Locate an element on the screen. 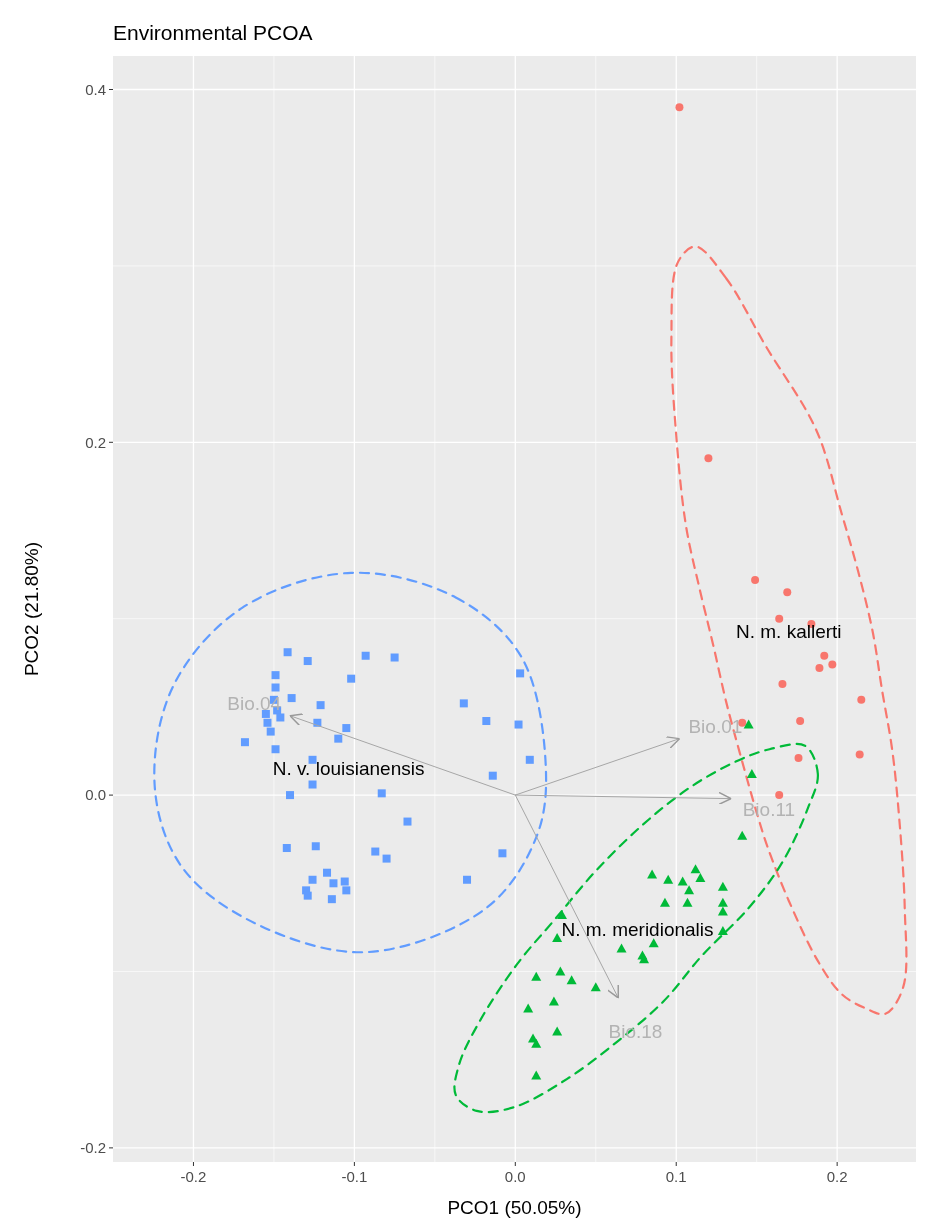 Image resolution: width=925 pixels, height=1228 pixels. series-label: Bio.01 is located at coordinates (715, 726).